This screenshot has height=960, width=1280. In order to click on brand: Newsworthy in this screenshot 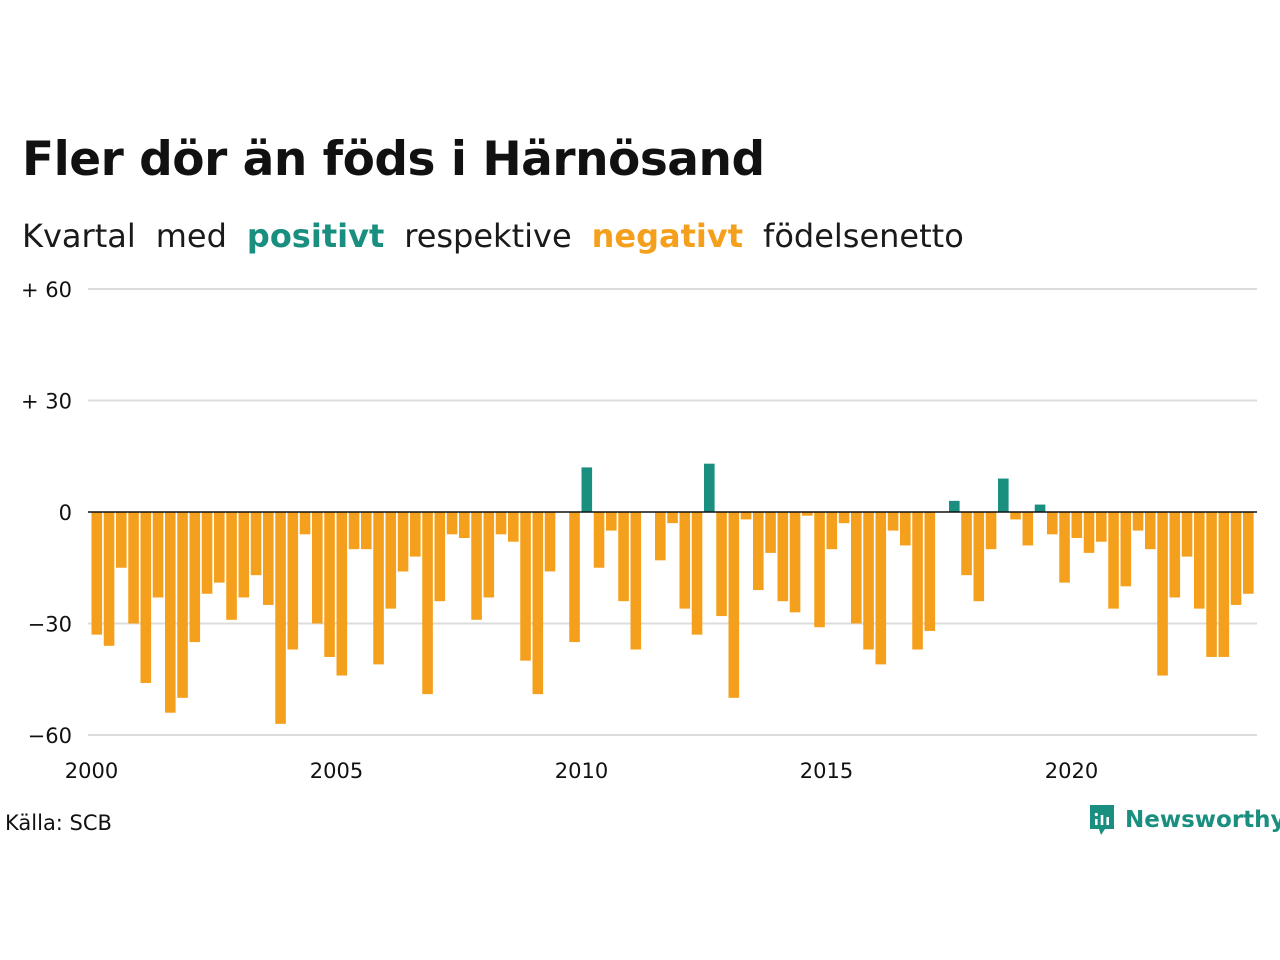, I will do `click(1184, 820)`.